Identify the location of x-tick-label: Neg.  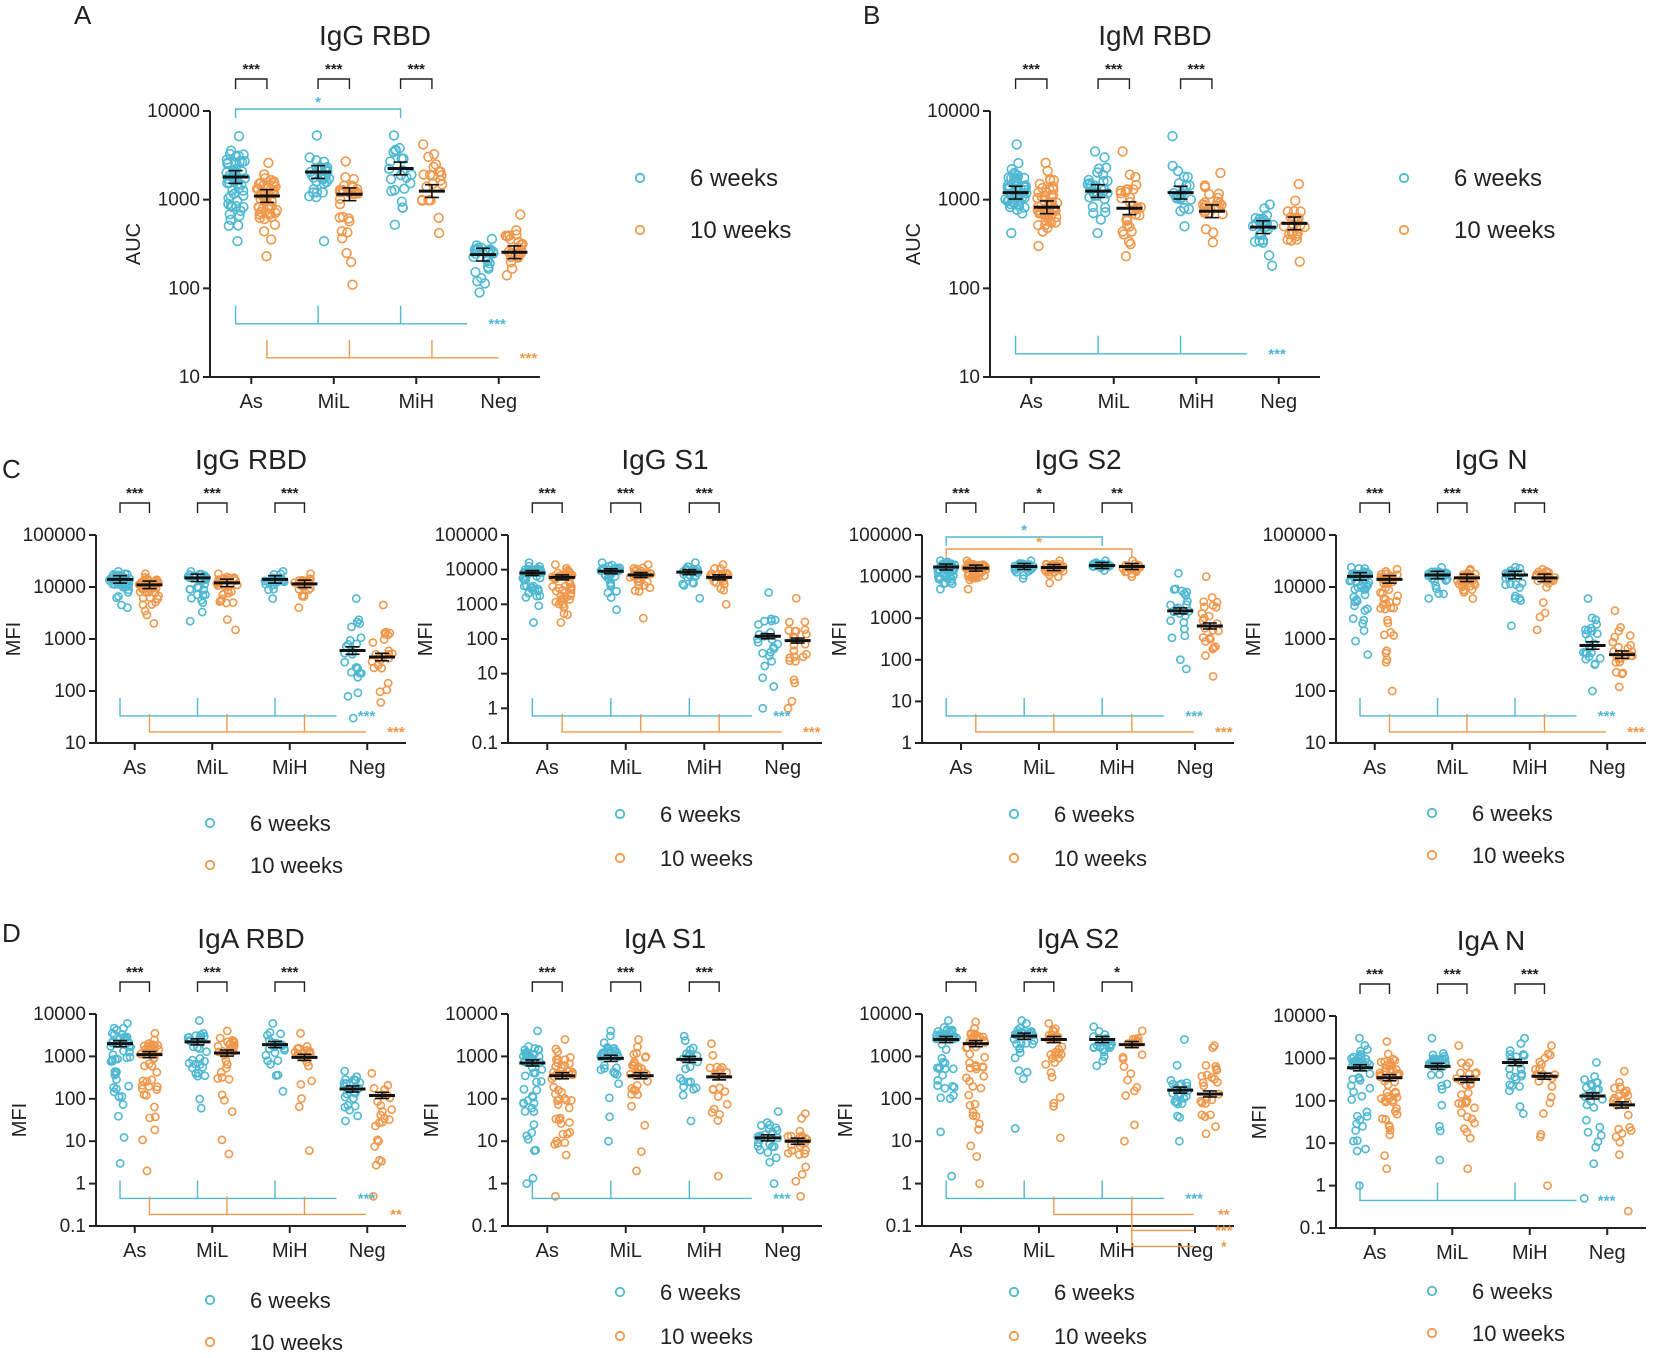
(1195, 768).